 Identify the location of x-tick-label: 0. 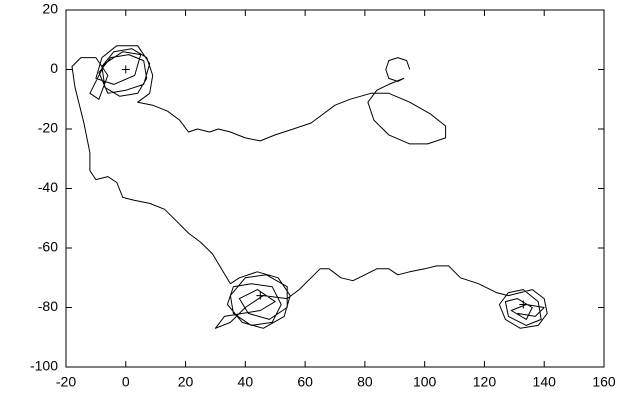
(126, 382).